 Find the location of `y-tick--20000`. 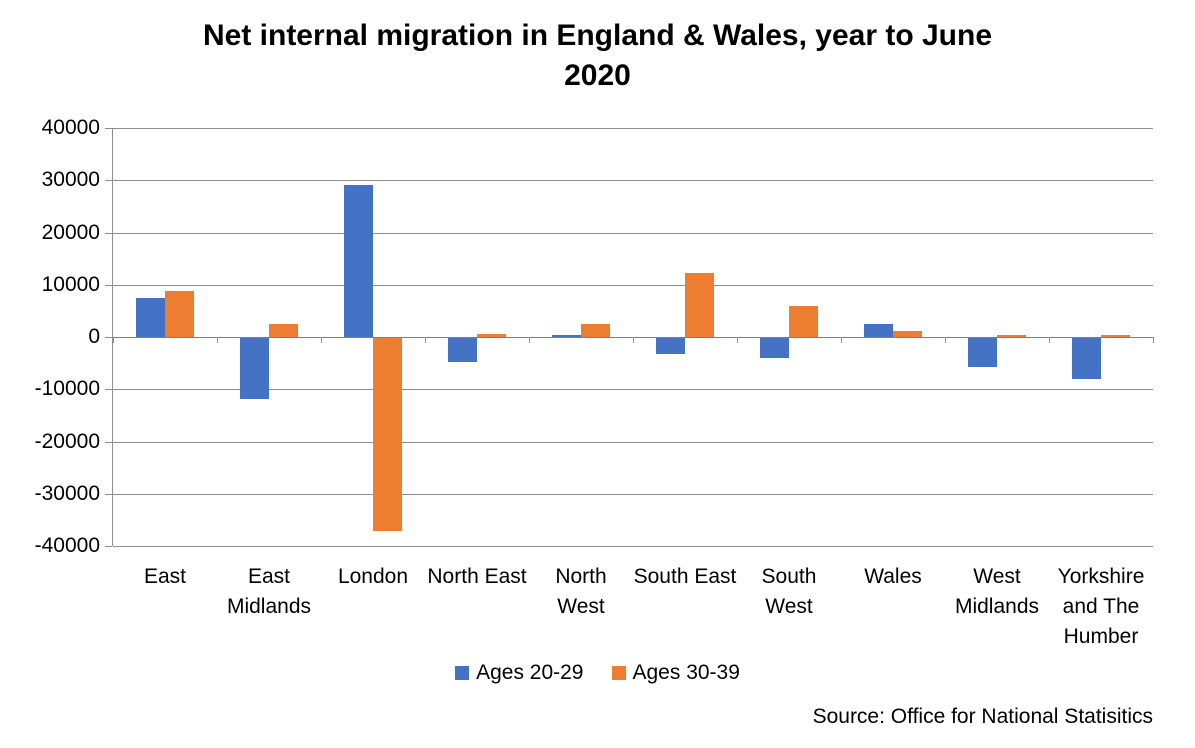

y-tick--20000 is located at coordinates (108, 442).